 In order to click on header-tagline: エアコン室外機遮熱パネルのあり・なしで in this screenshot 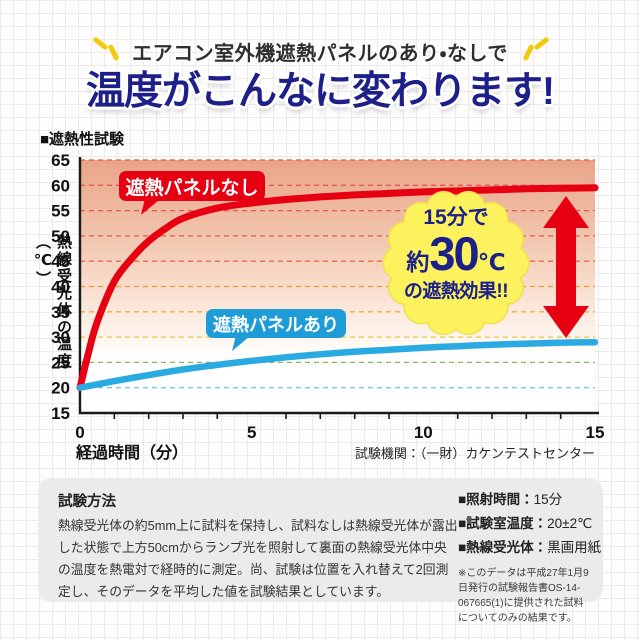, I will do `click(320, 54)`.